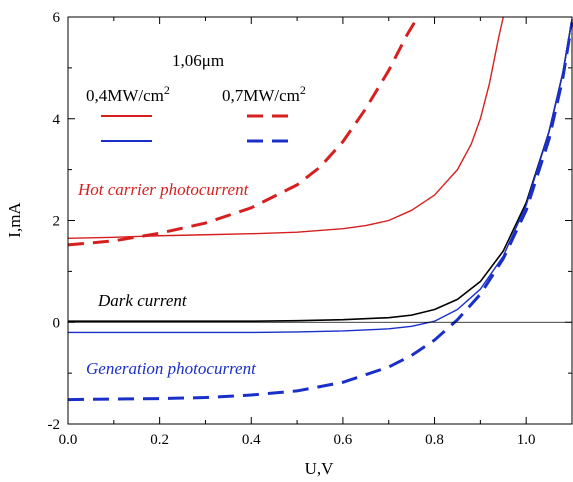  What do you see at coordinates (128, 94) in the screenshot?
I see `legend-label-0-4: 0,4MW/cm2` at bounding box center [128, 94].